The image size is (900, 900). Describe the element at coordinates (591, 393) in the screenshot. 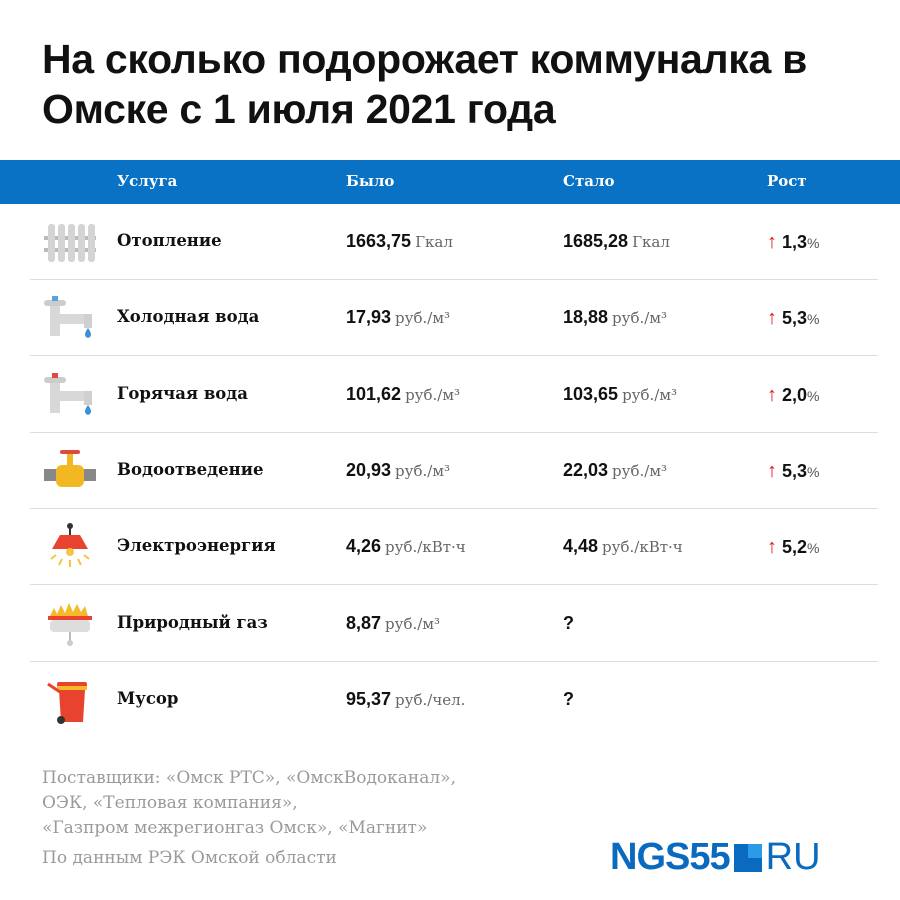

I see `new-price-value: 103,65` at that location.